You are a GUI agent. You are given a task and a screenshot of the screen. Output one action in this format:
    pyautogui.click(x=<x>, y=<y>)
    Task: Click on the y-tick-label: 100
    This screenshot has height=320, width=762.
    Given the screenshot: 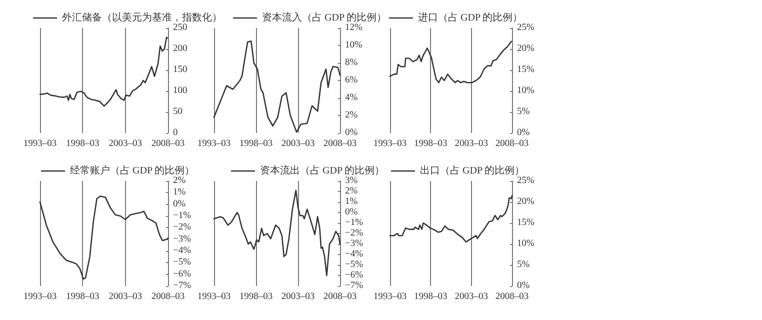 What is the action you would take?
    pyautogui.click(x=180, y=91)
    